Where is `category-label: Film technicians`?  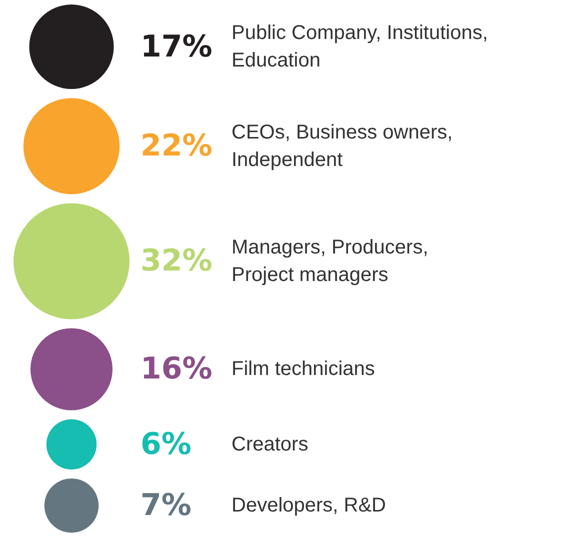 category-label: Film technicians is located at coordinates (303, 369).